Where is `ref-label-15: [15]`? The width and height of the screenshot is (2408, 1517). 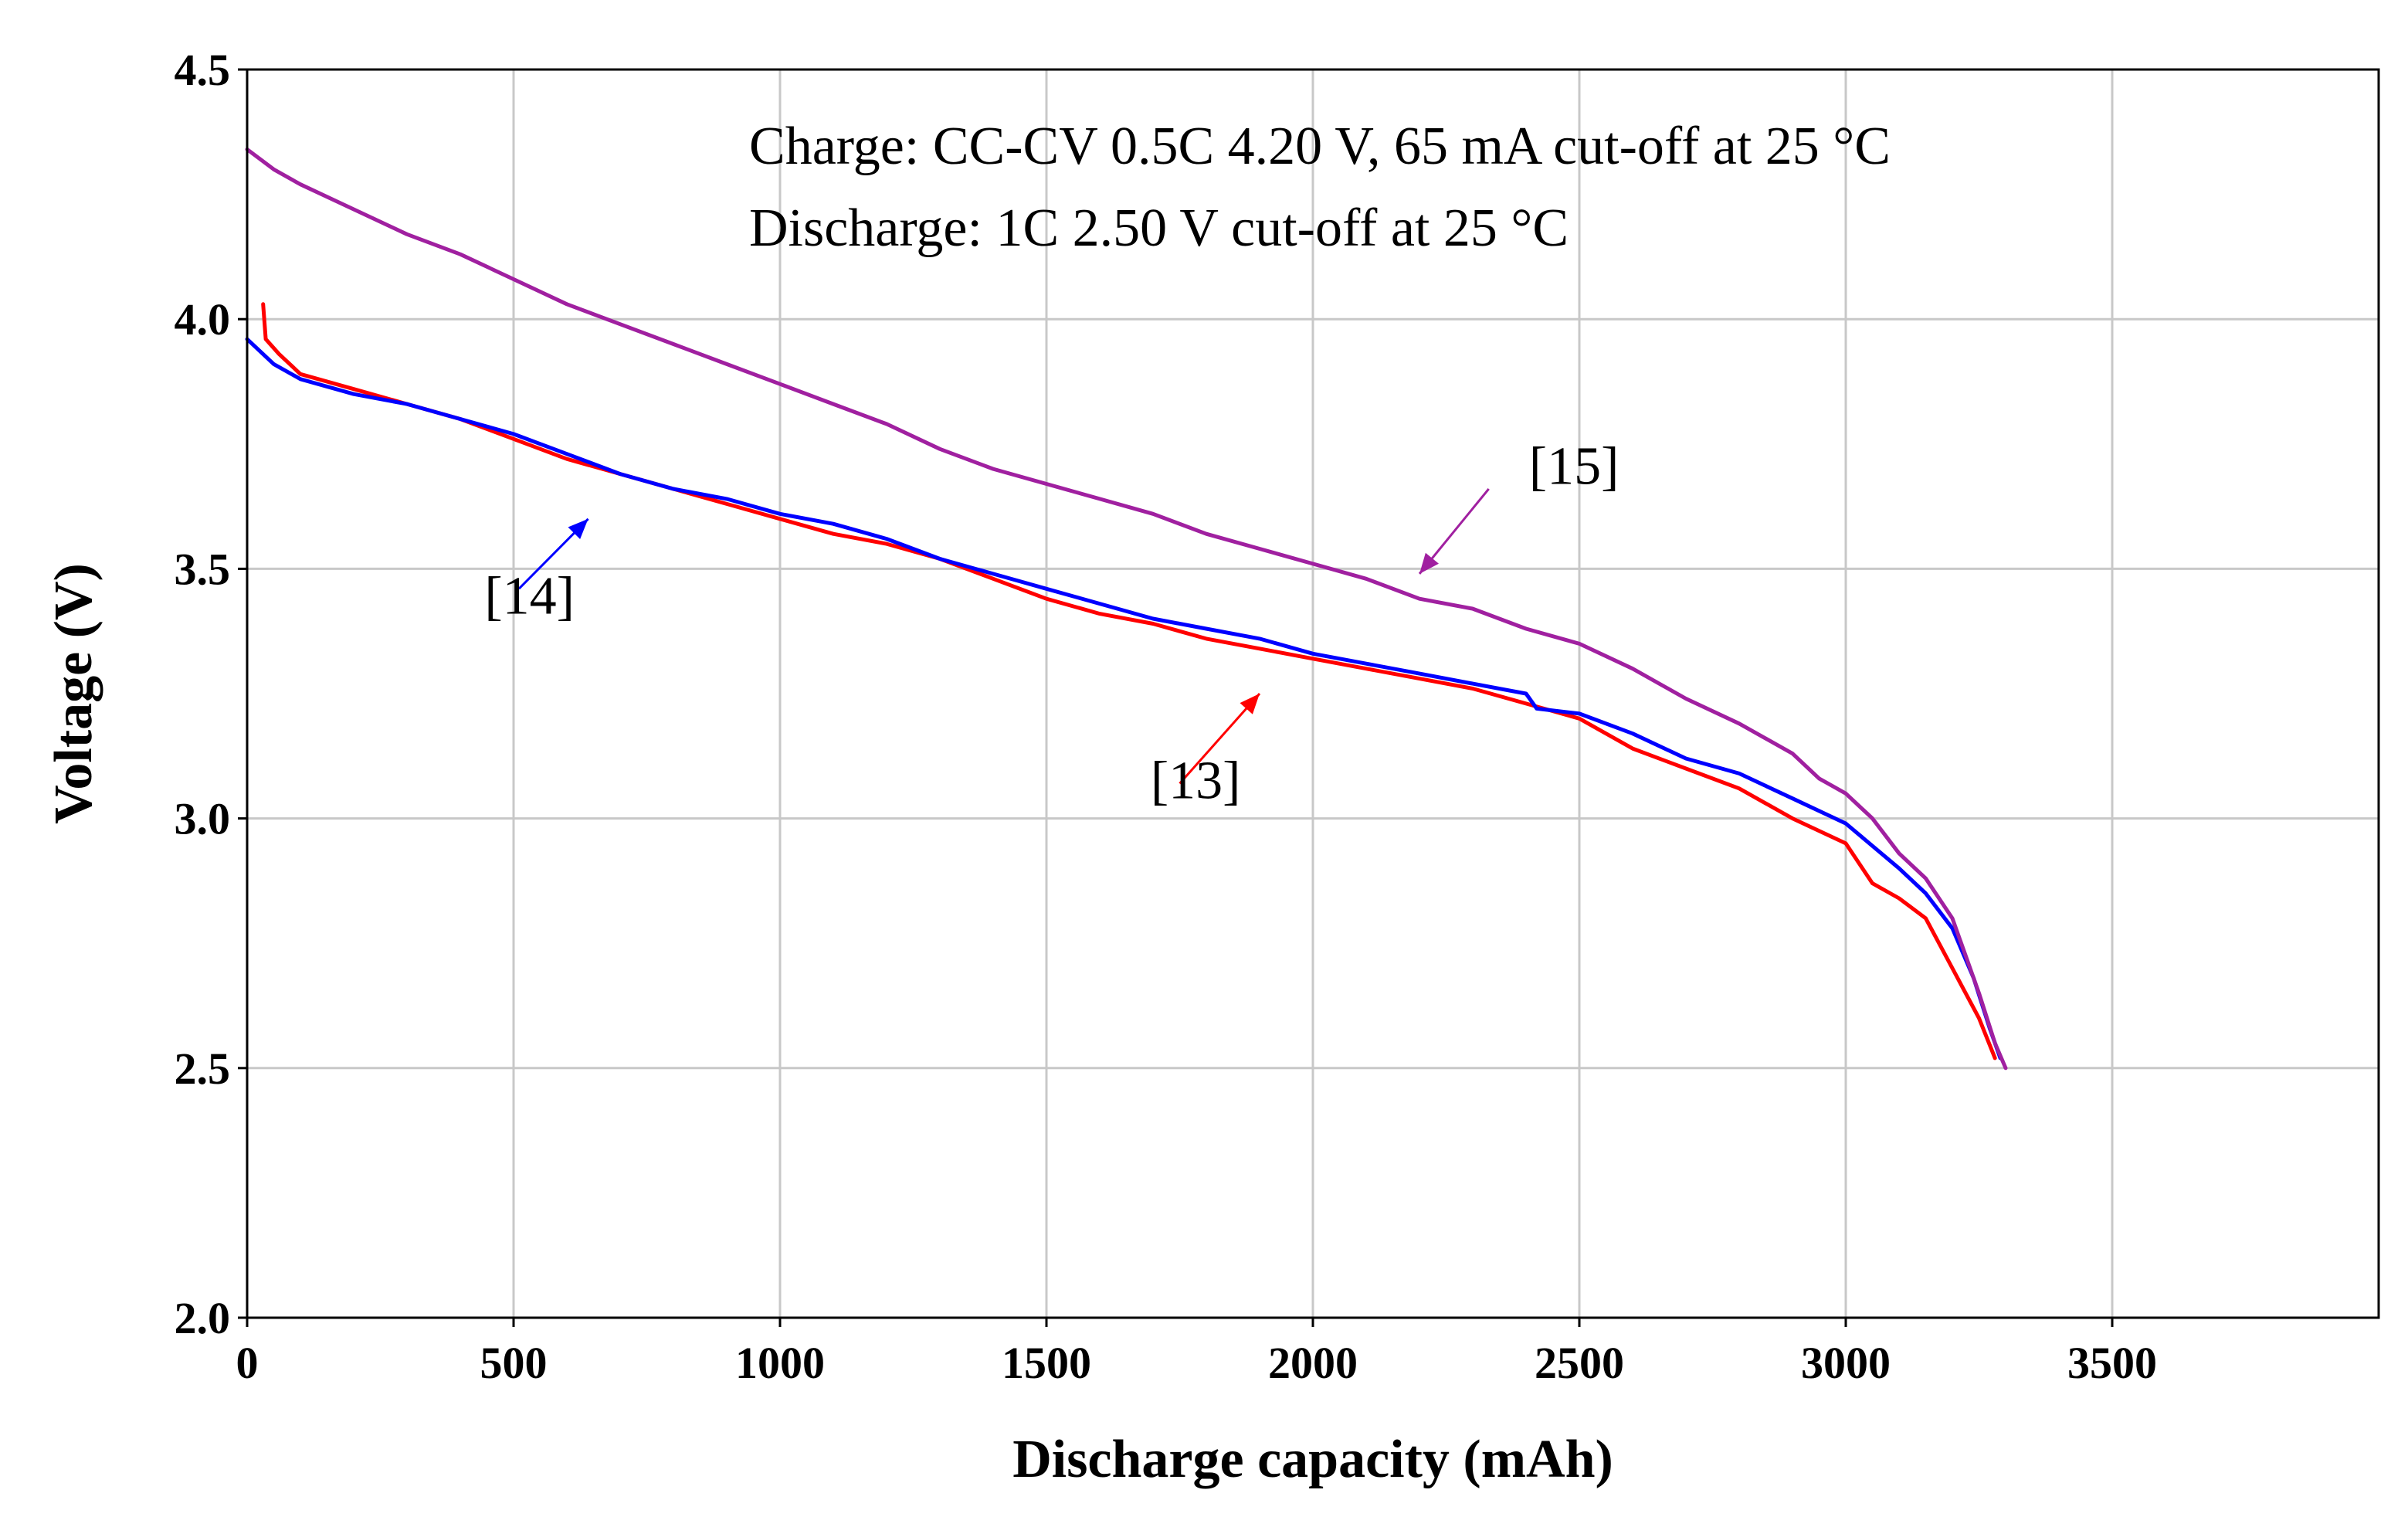 ref-label-15: [15] is located at coordinates (1574, 467).